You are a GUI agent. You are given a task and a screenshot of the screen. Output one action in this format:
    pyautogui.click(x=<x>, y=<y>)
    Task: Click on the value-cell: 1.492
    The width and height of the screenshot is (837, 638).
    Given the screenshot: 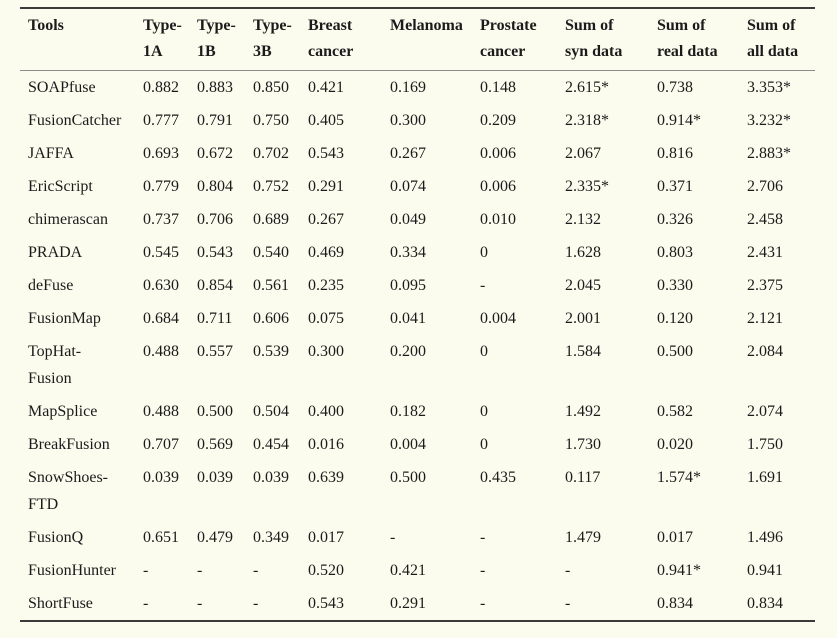 What is the action you would take?
    pyautogui.click(x=583, y=411)
    